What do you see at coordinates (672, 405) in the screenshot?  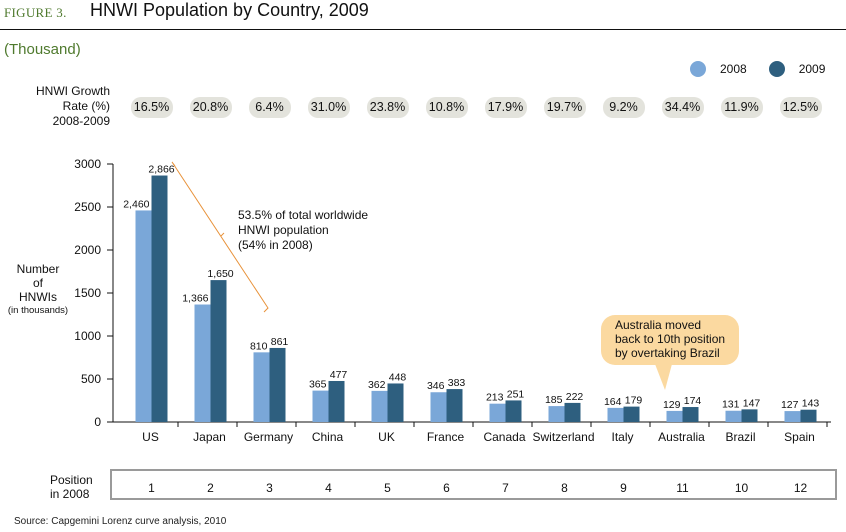 I see `data-label-2008: 129` at bounding box center [672, 405].